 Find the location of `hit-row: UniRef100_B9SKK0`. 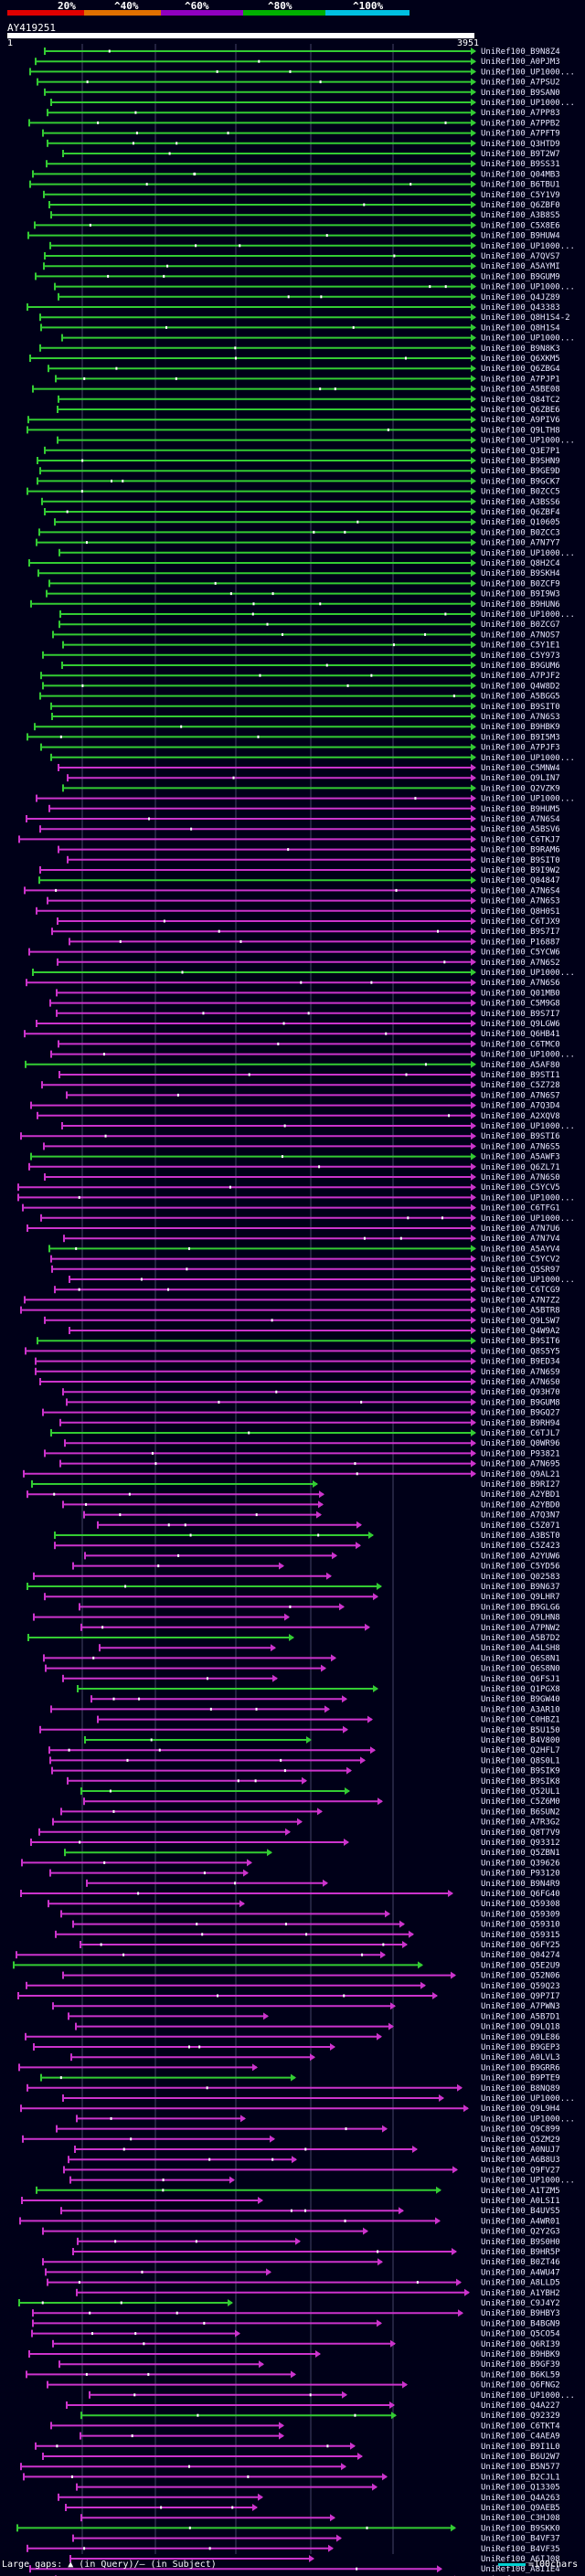

hit-row: UniRef100_B9SKK0 is located at coordinates (288, 2528).